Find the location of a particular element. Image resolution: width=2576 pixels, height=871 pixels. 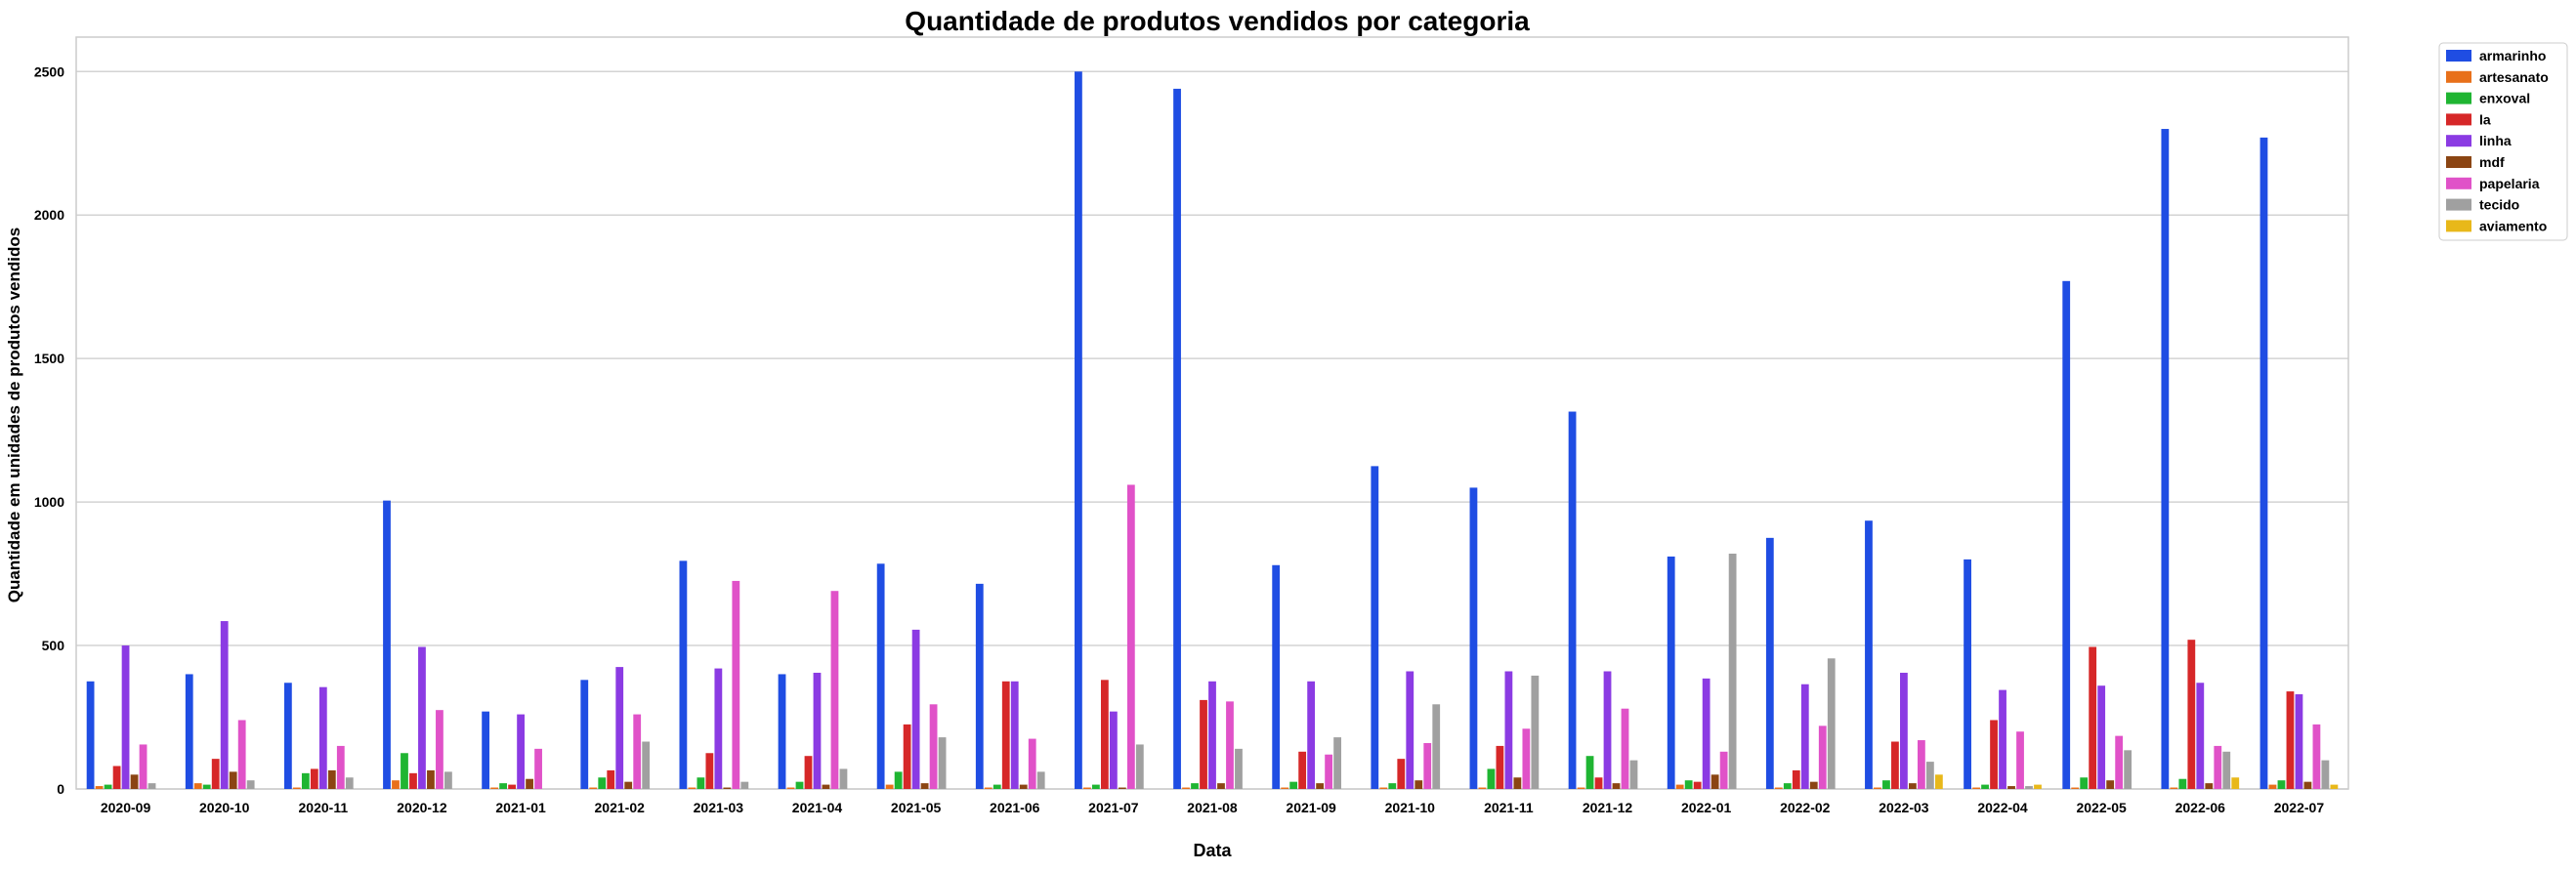

legend-label: la is located at coordinates (2485, 119).